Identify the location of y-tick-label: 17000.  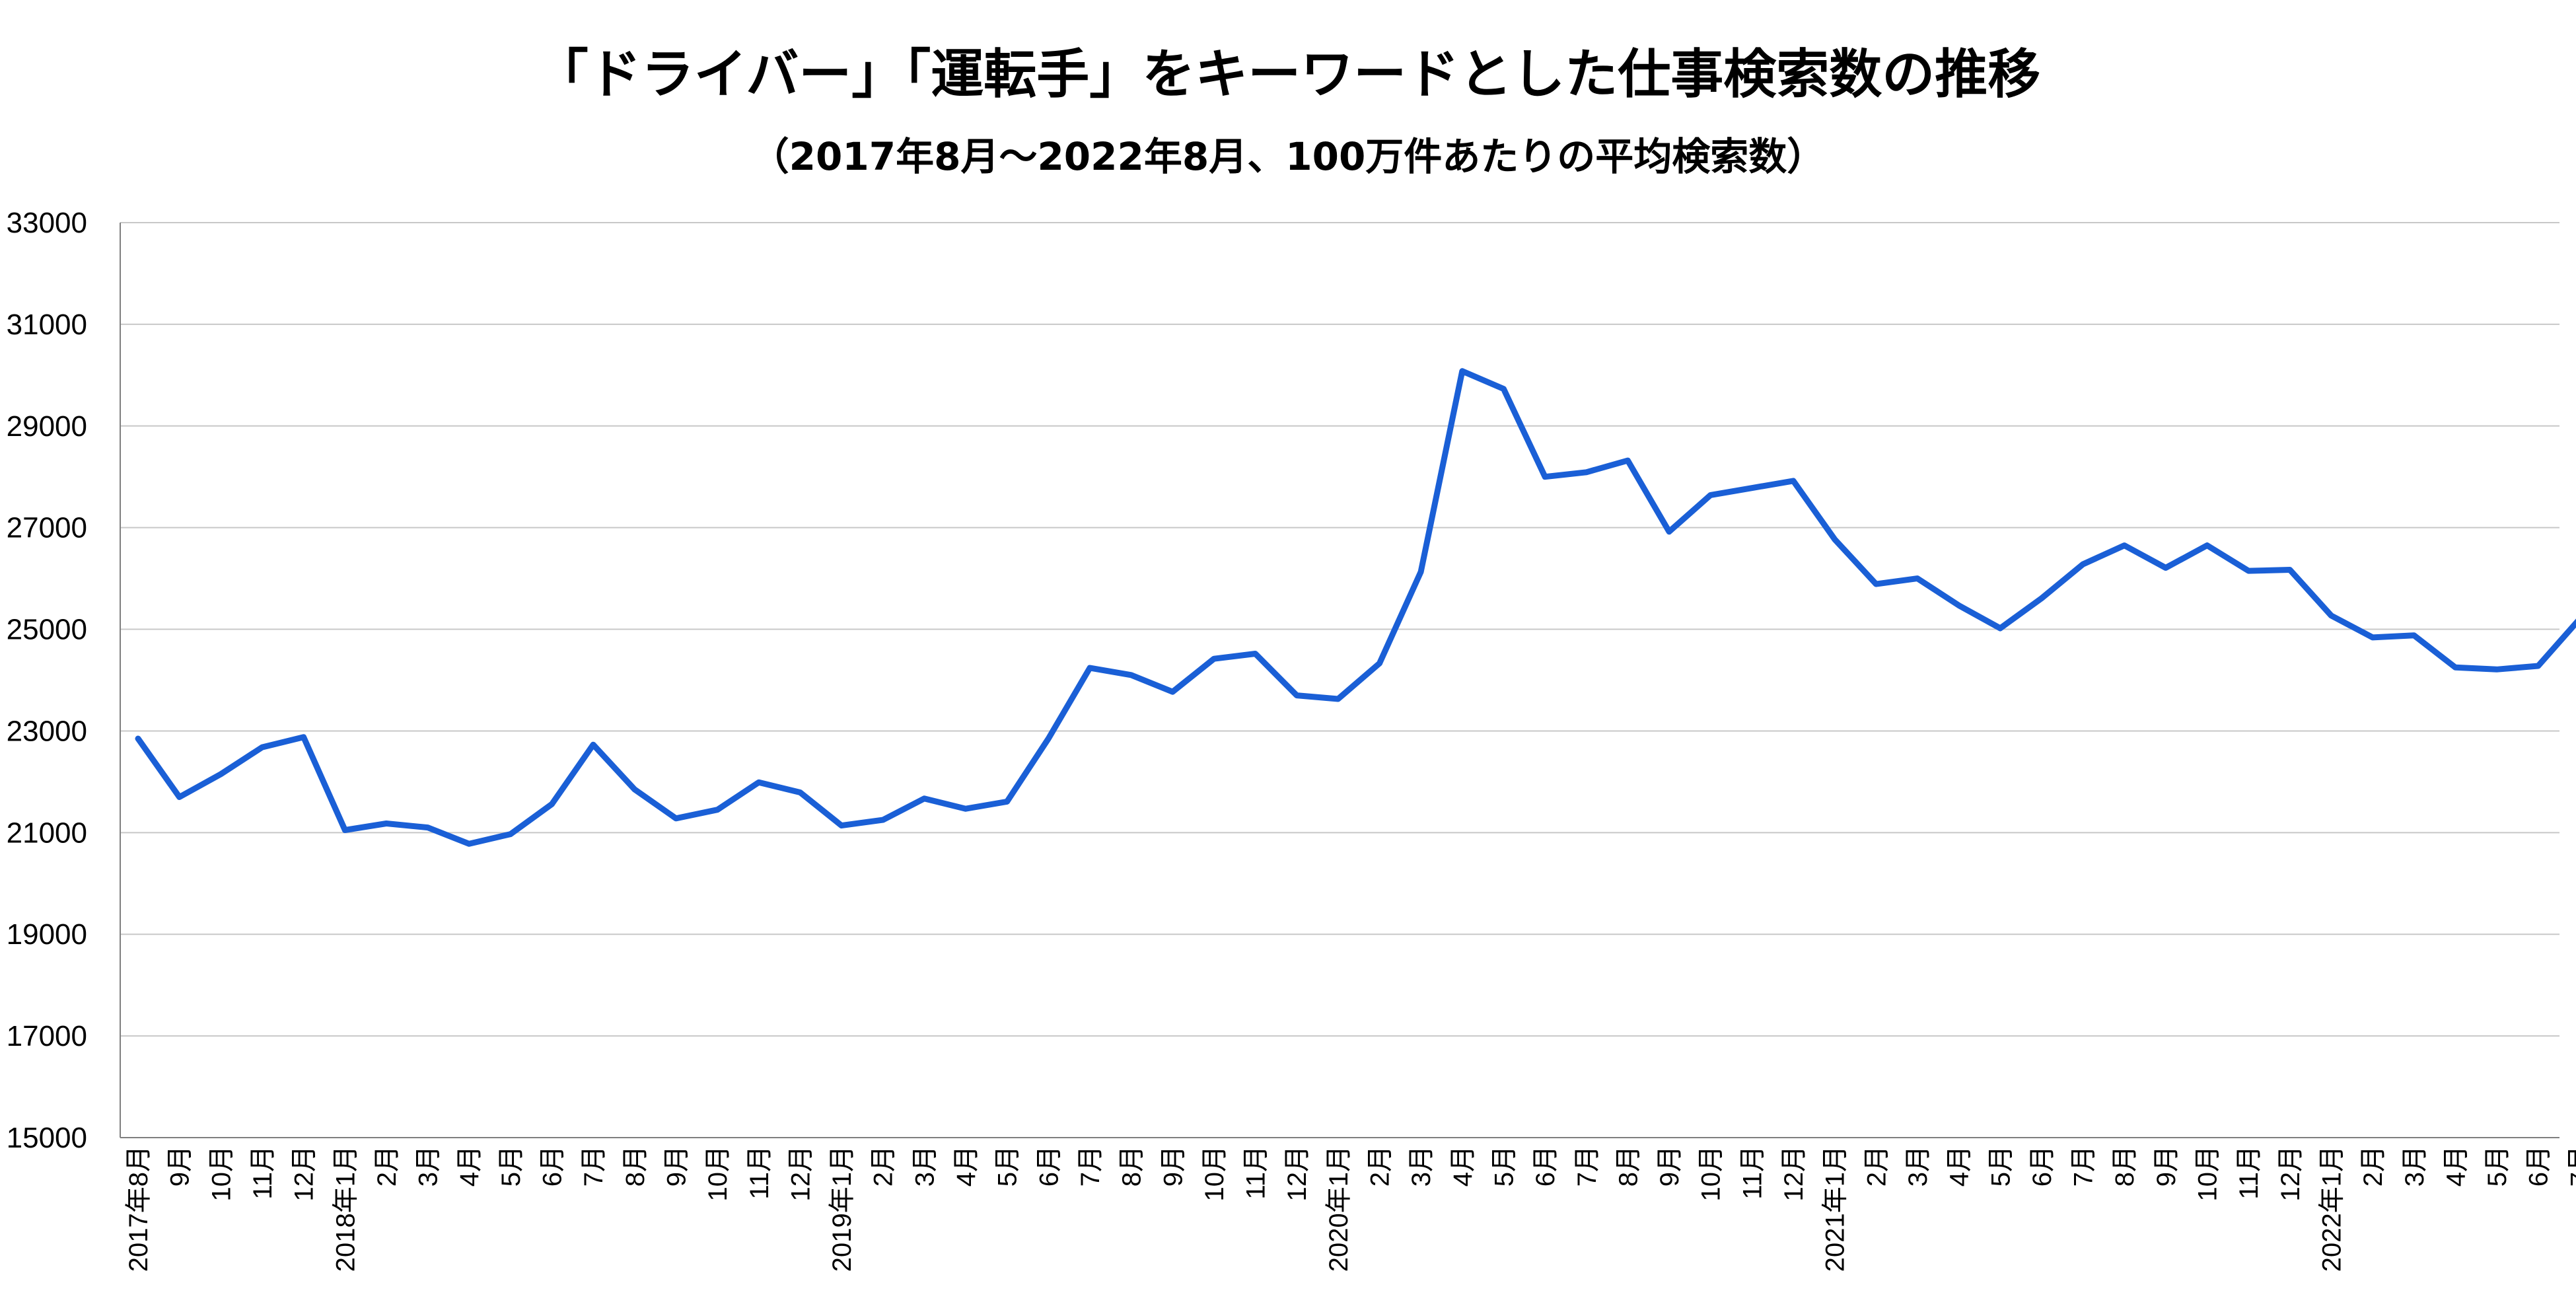
(47, 1036).